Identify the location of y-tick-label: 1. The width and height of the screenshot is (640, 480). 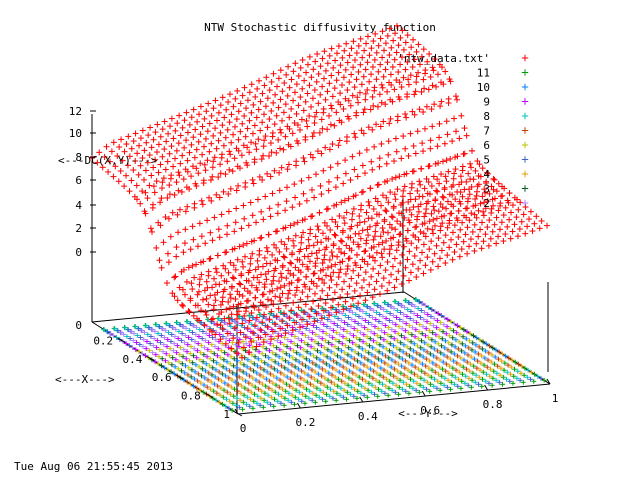
(555, 398).